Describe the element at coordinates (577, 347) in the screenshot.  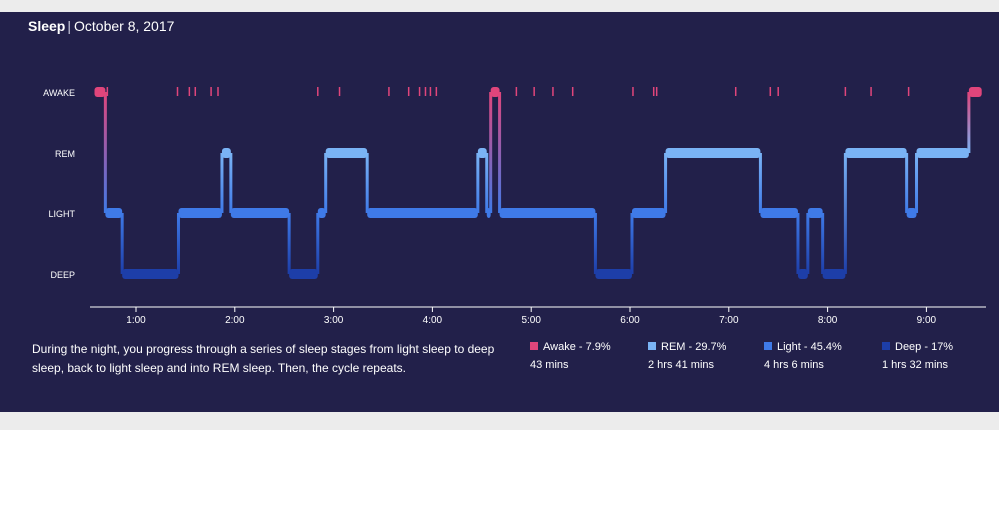
I see `legend-awake-label: Awake - 7.9%` at that location.